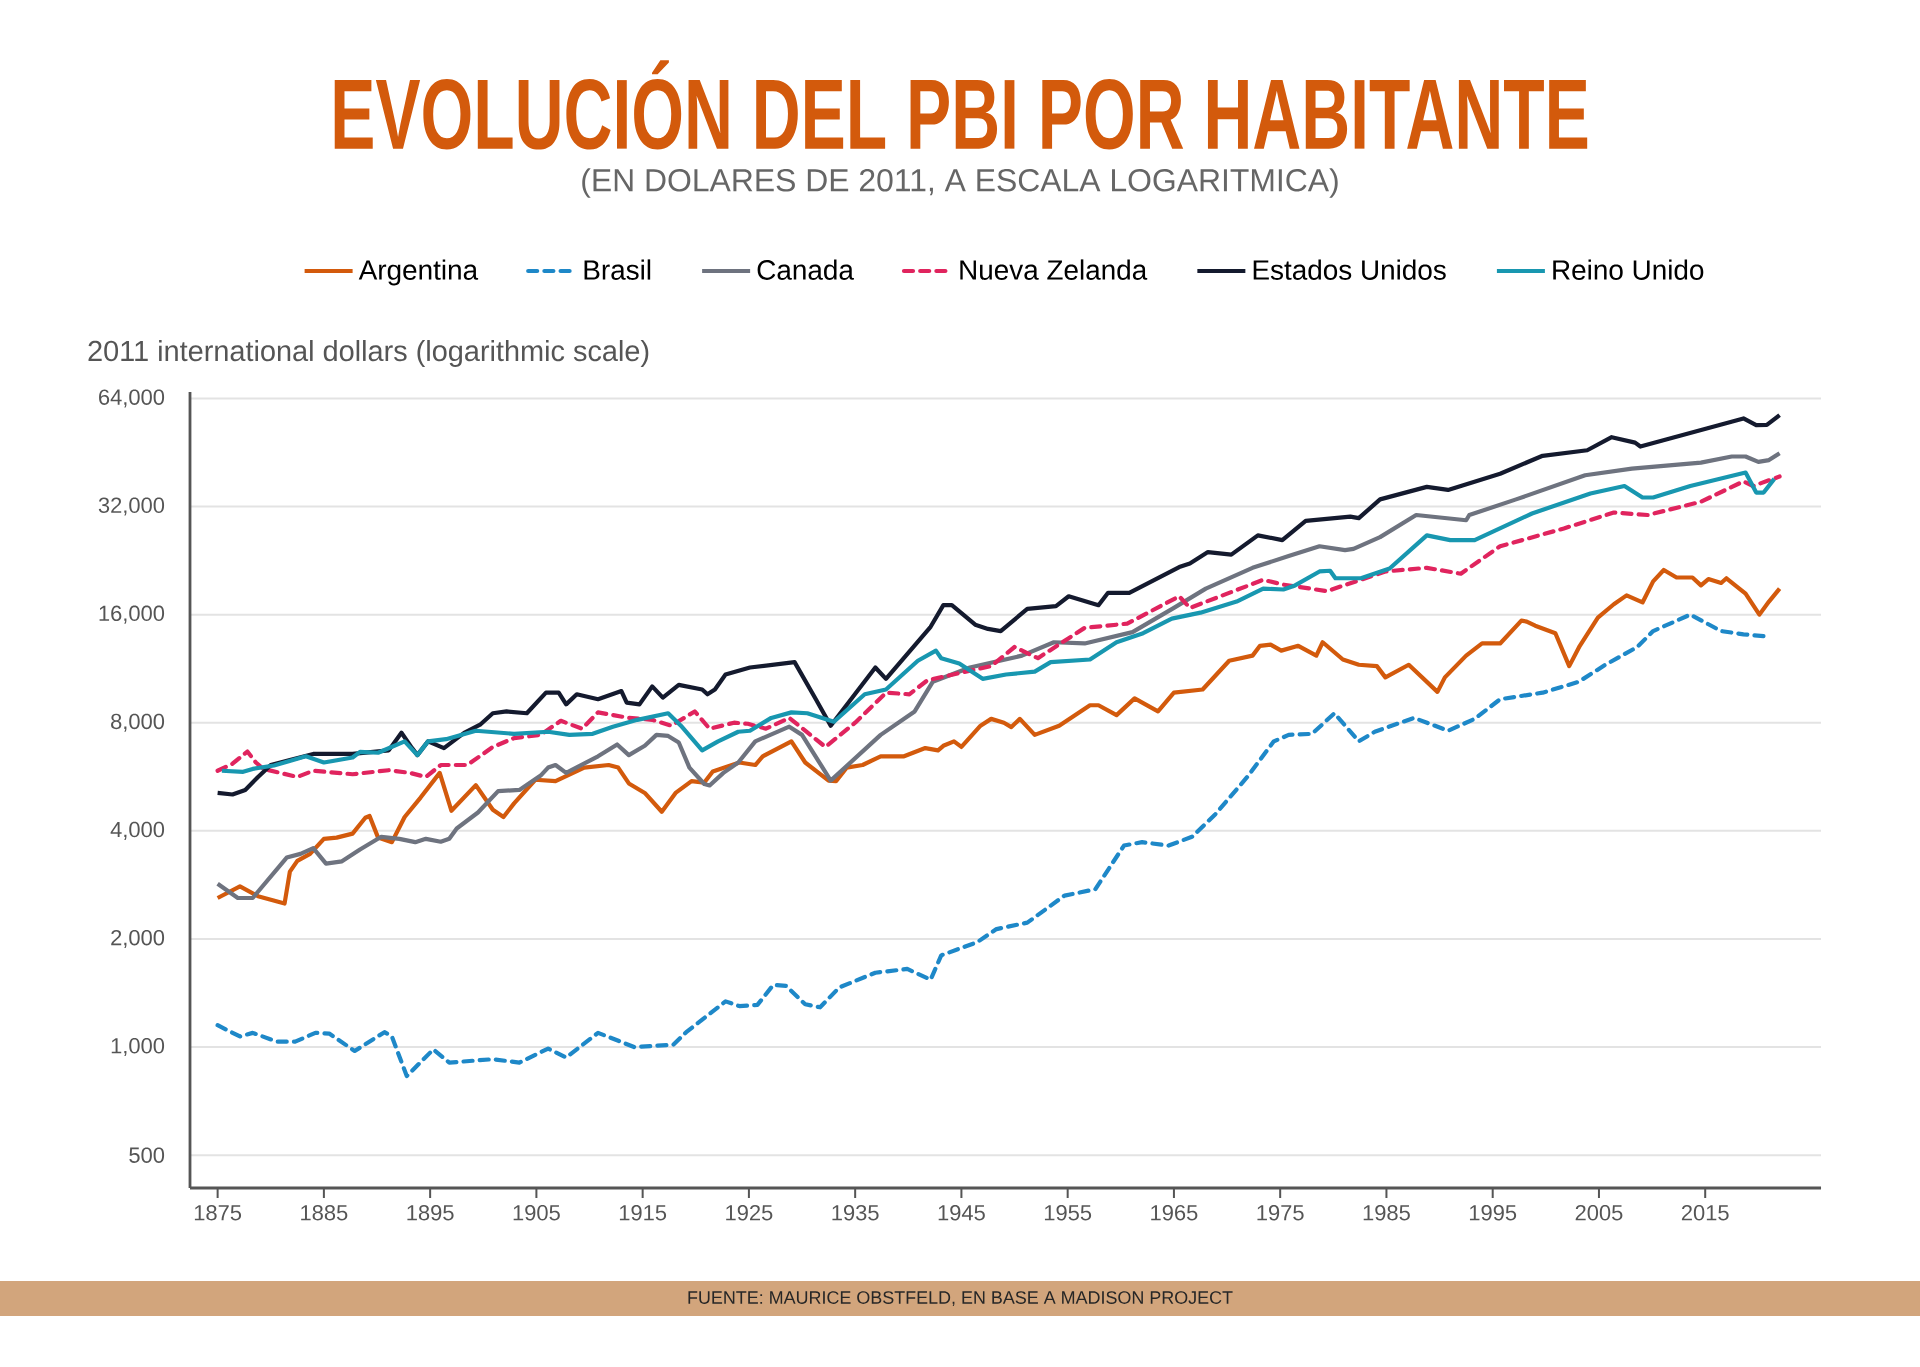 The image size is (1920, 1367). Describe the element at coordinates (961, 1212) in the screenshot. I see `x-tick-label: 1945` at that location.